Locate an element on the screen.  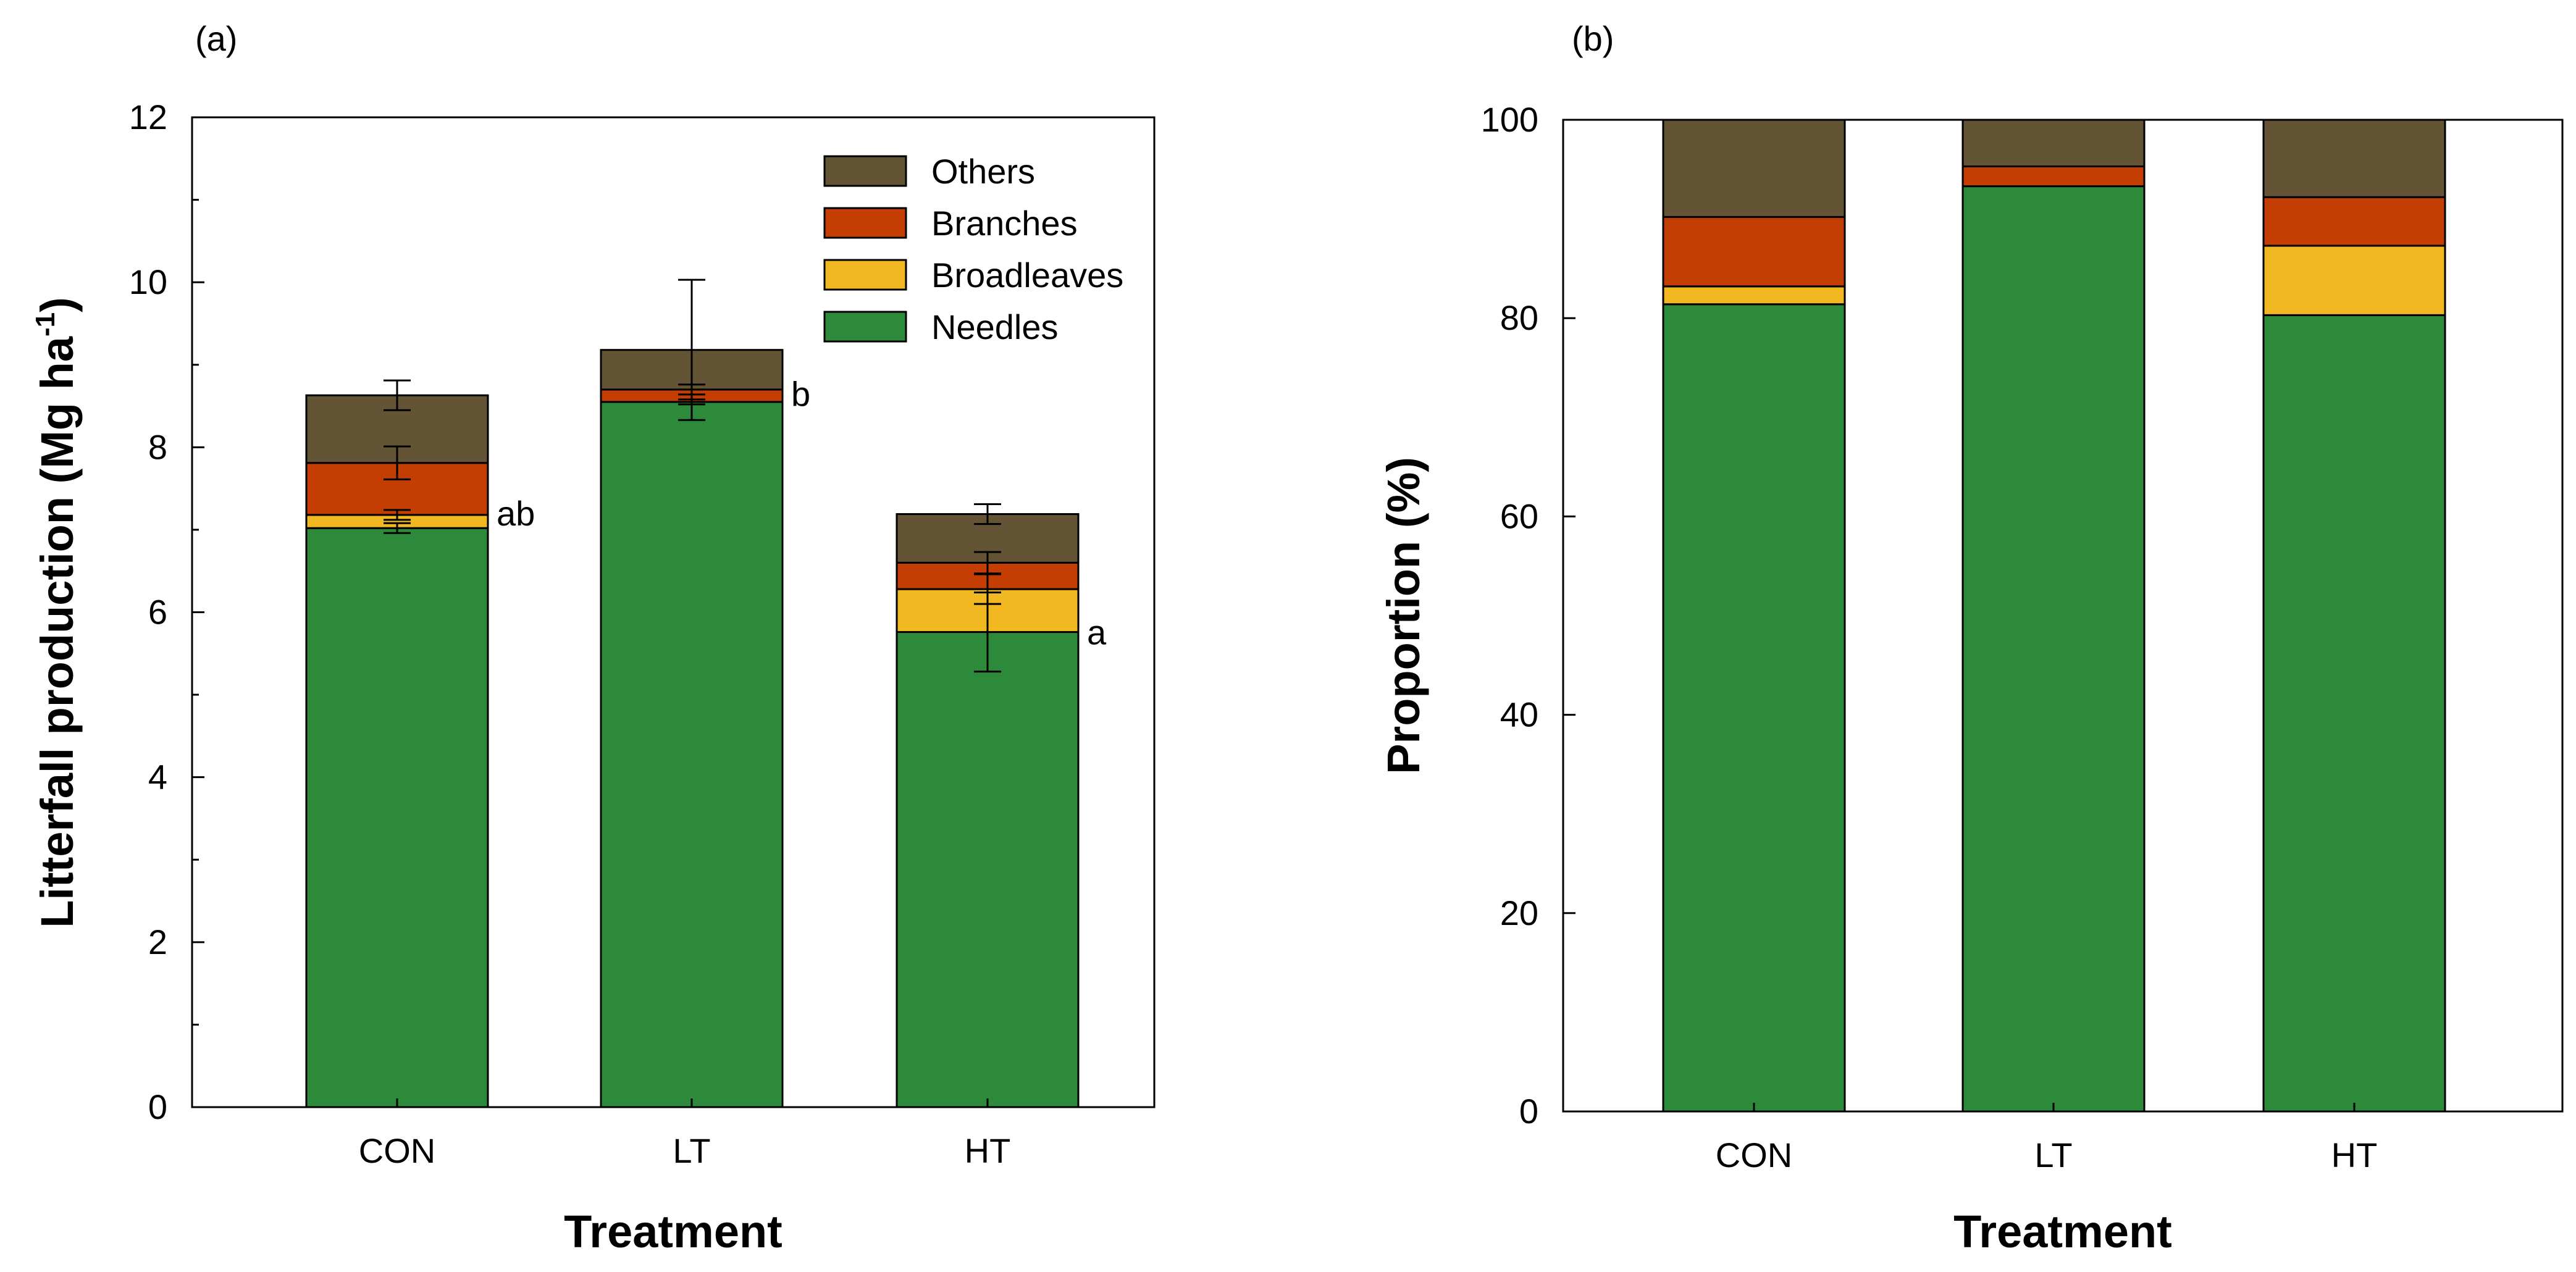
significance-letter-ht: a is located at coordinates (1097, 632).